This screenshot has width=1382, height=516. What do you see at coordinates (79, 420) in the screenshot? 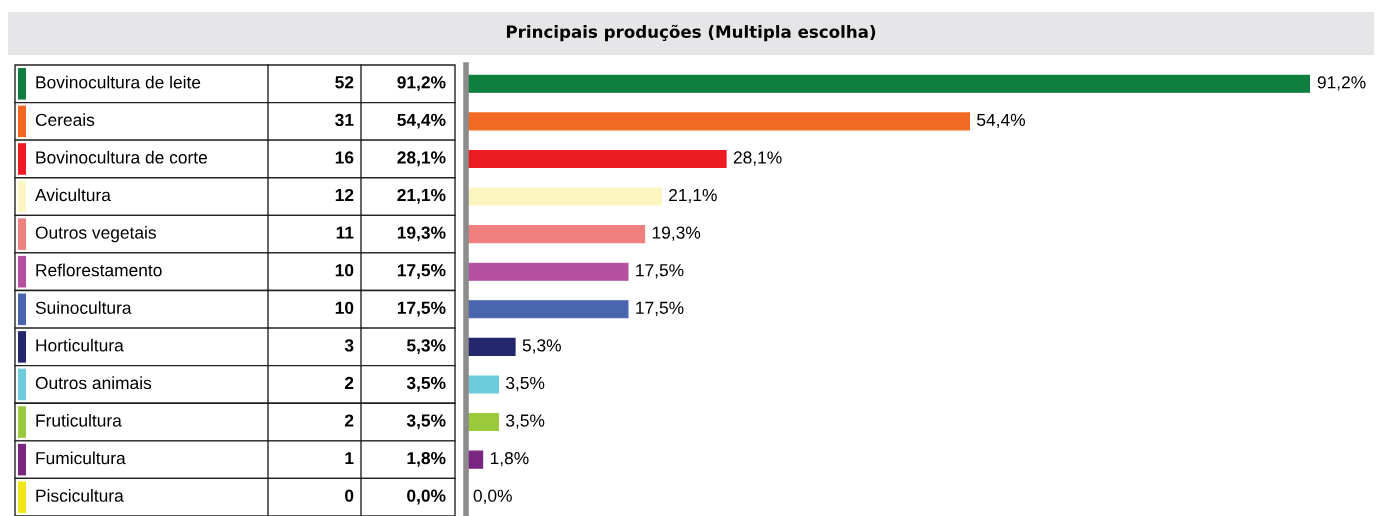
I see `y-tick-label: Fruticultura` at bounding box center [79, 420].